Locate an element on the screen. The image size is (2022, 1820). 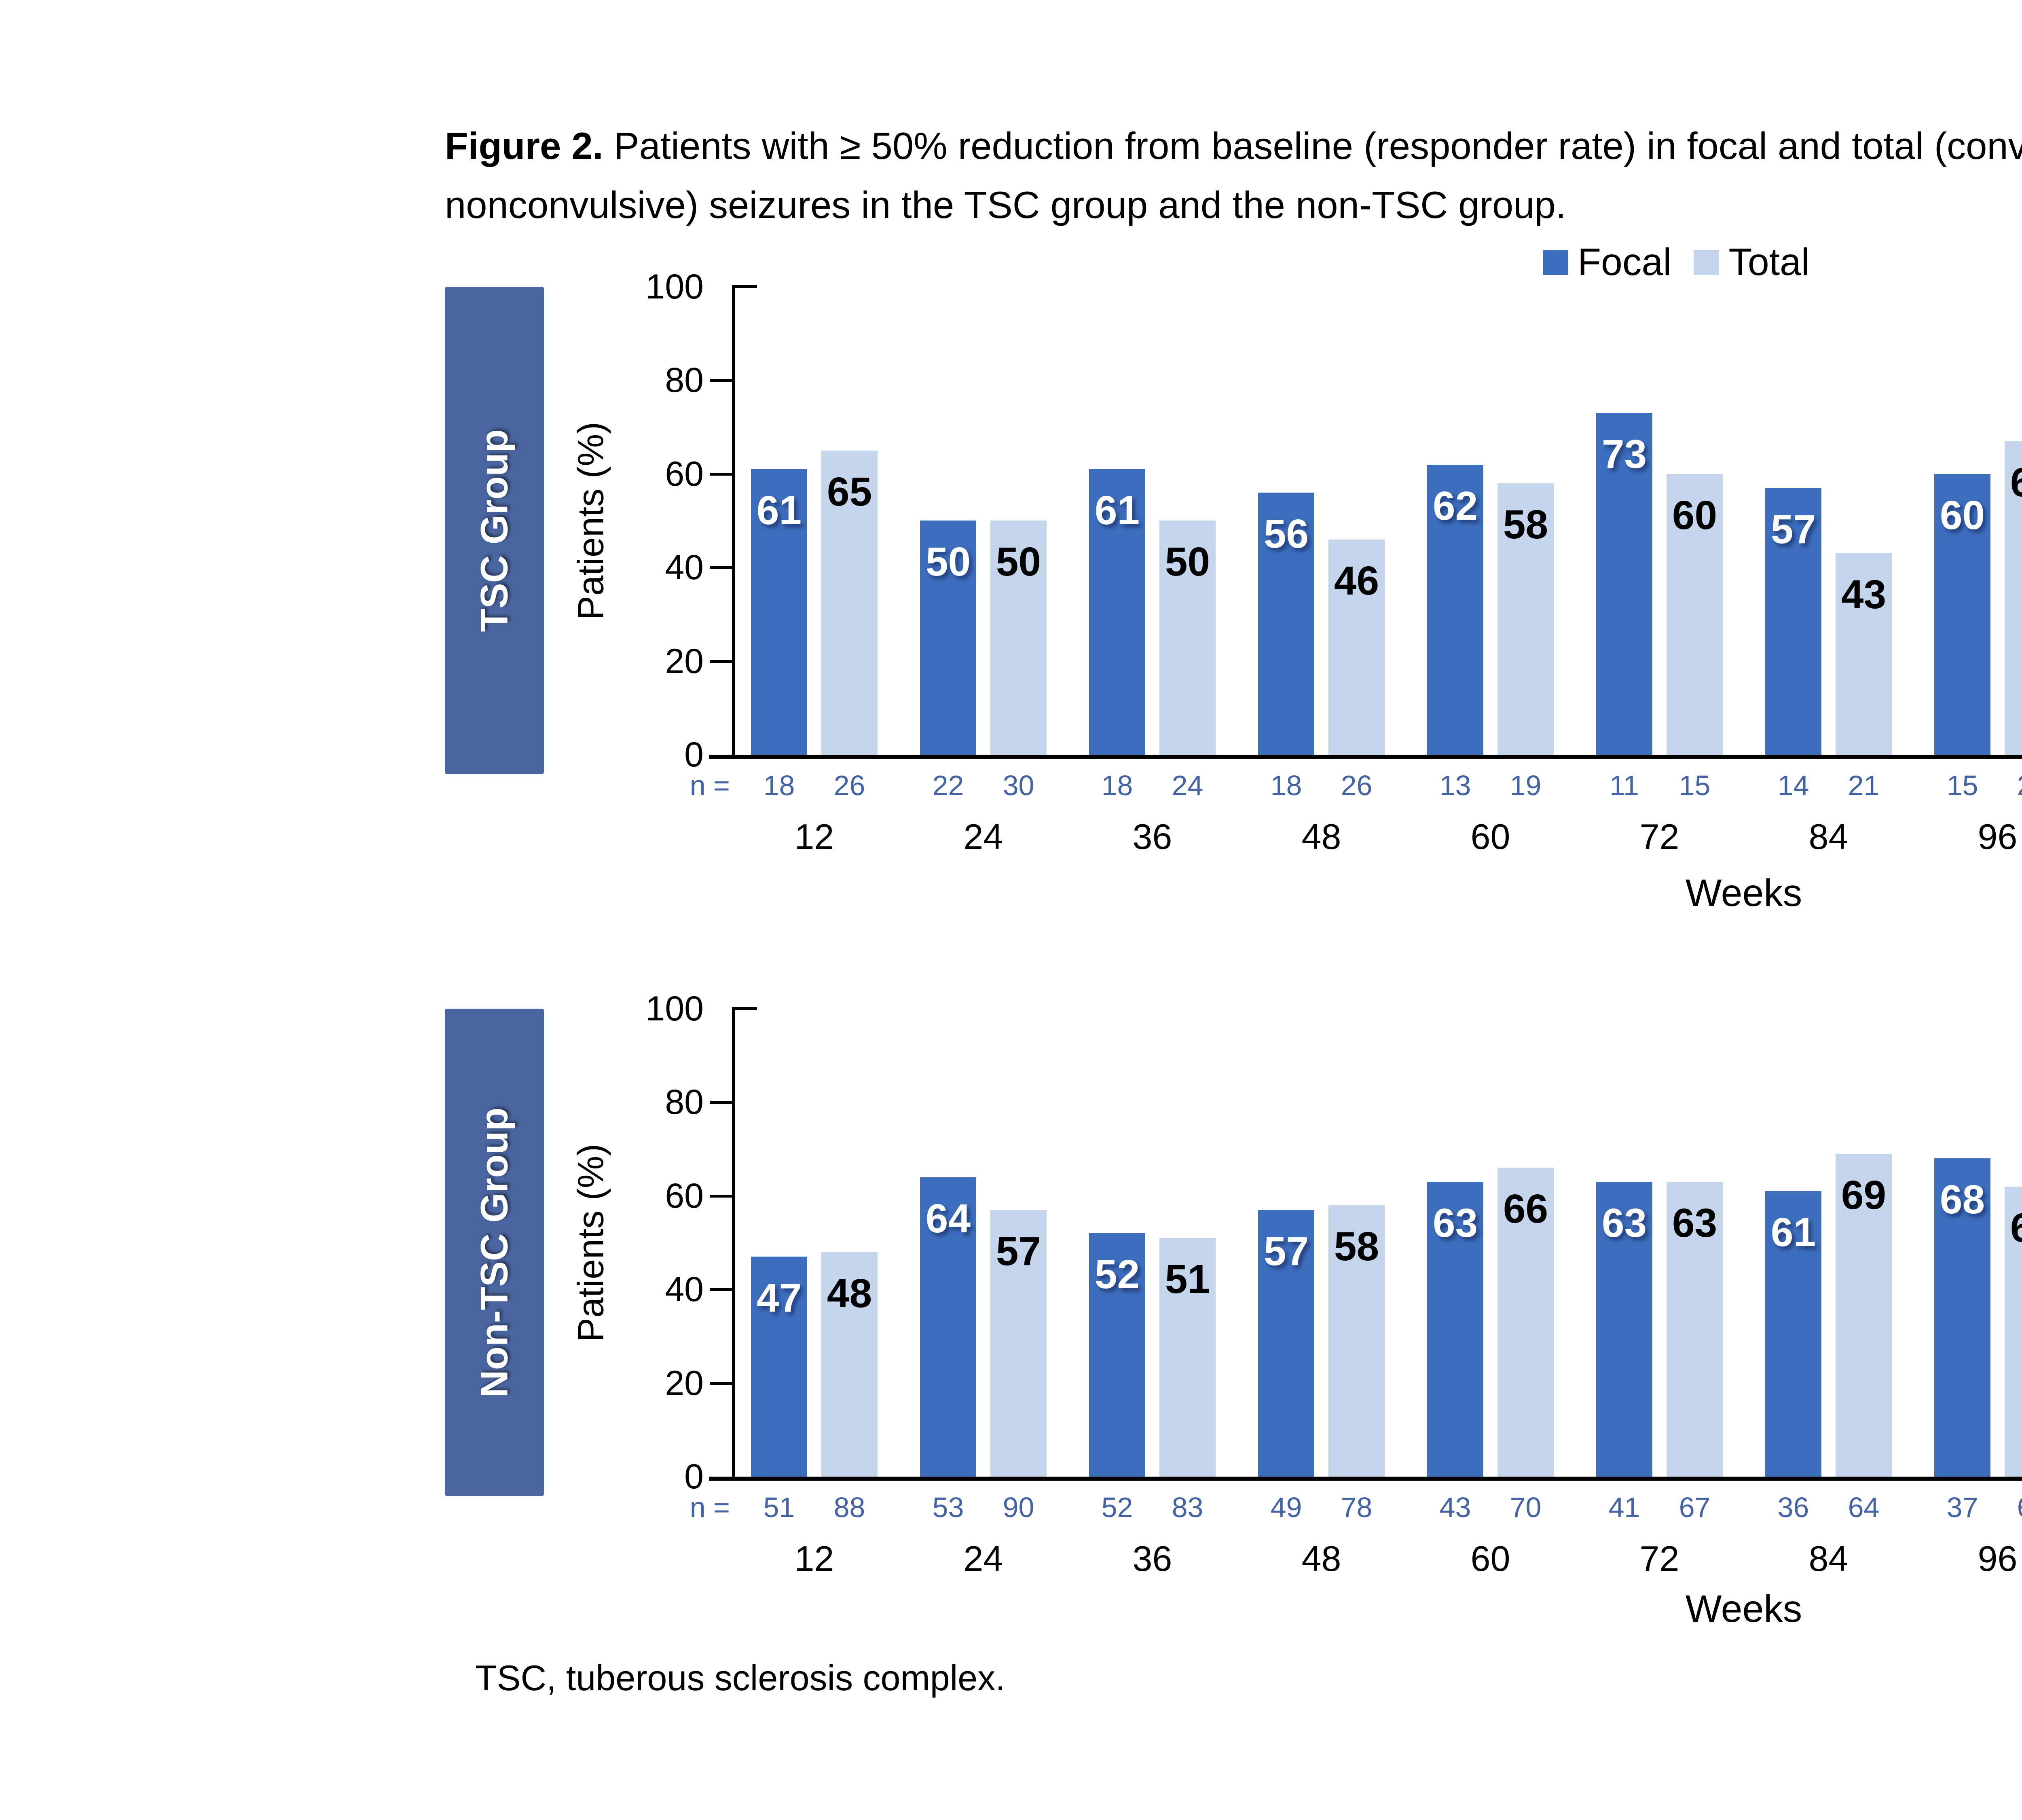
bar-group-week-24: 64 57 is located at coordinates (1004, 1327).